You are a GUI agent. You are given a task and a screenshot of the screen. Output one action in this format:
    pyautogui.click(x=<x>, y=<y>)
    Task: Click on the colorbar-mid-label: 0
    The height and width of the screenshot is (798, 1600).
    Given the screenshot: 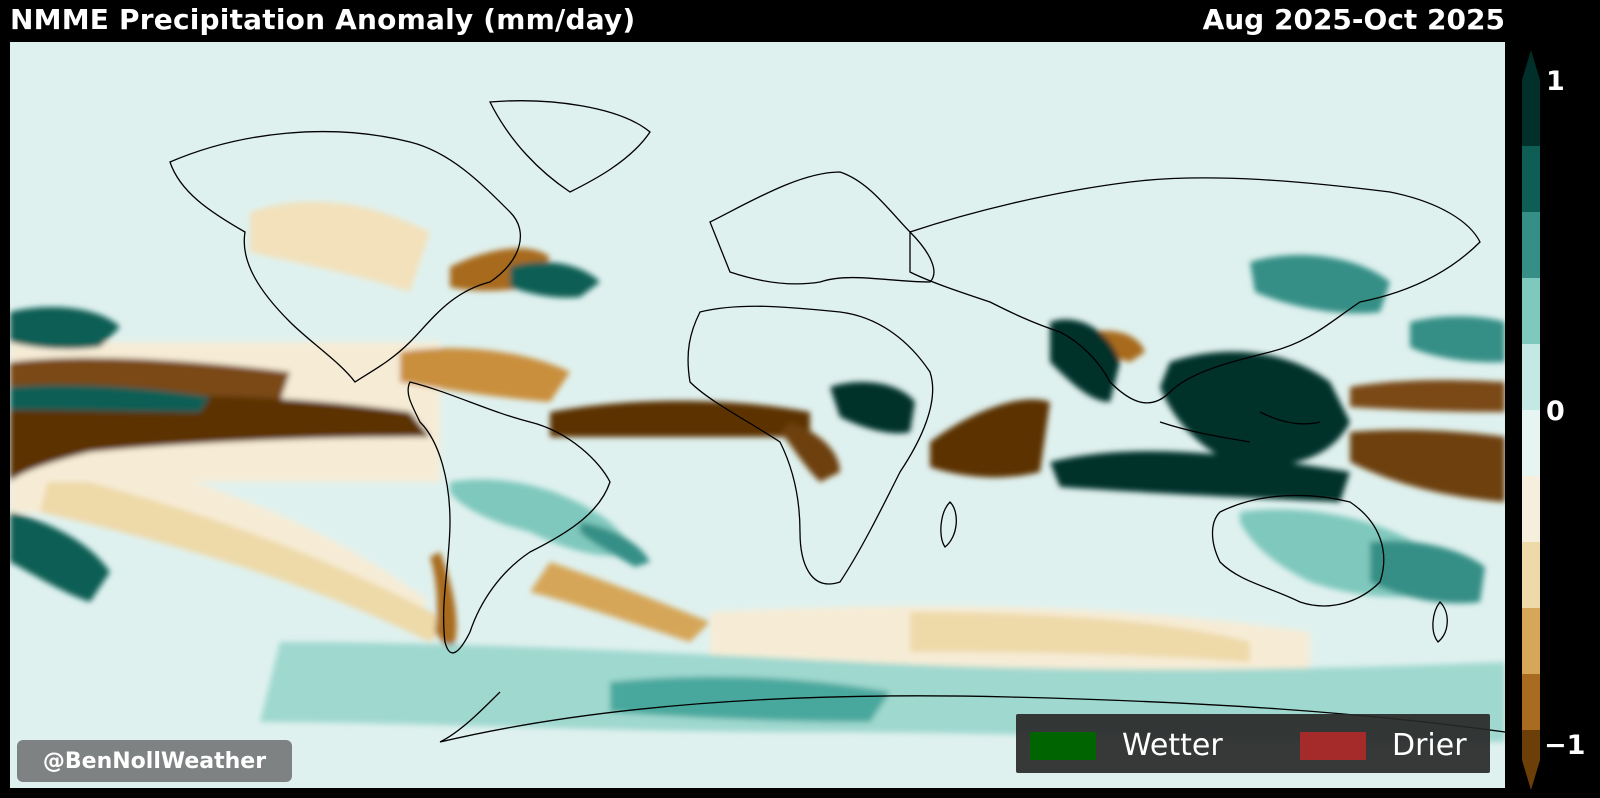 What is the action you would take?
    pyautogui.click(x=1555, y=411)
    